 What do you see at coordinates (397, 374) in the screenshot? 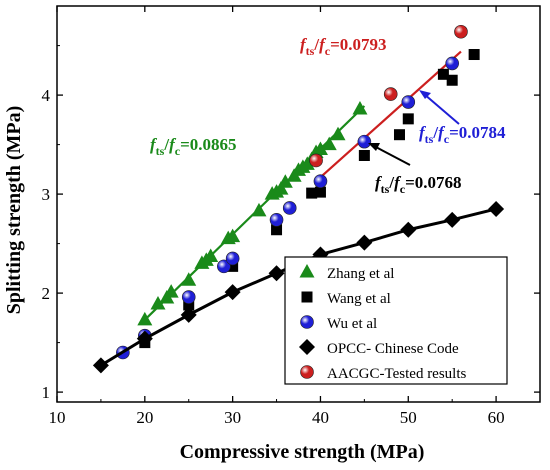
I see `legend-label-aacgc: AACGC-Tested results` at bounding box center [397, 374].